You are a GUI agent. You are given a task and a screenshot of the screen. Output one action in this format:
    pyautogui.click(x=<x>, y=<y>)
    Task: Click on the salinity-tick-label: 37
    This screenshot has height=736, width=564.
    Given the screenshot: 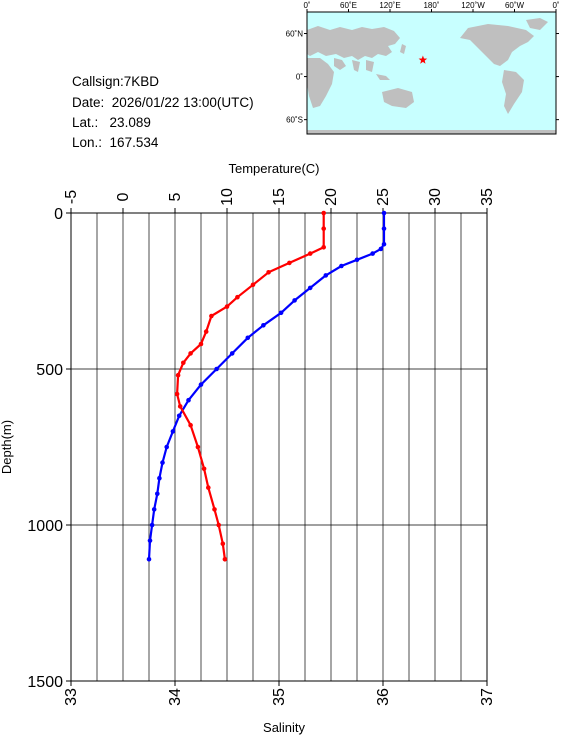 What is the action you would take?
    pyautogui.click(x=487, y=697)
    